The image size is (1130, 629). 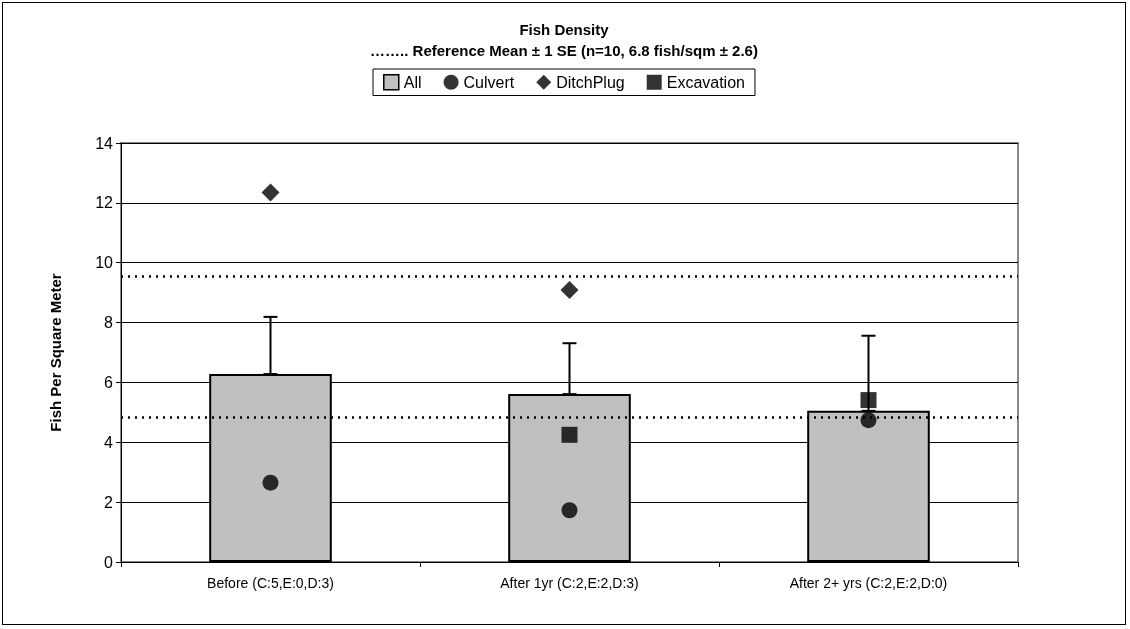 What do you see at coordinates (868, 583) in the screenshot?
I see `x-tick-label: After 2+ yrs (C:2,E:2,D:0)` at bounding box center [868, 583].